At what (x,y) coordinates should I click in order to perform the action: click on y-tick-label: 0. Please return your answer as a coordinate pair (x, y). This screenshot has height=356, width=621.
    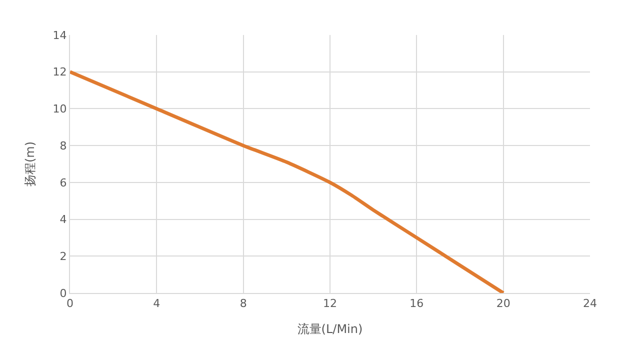
    Looking at the image, I should click on (63, 293).